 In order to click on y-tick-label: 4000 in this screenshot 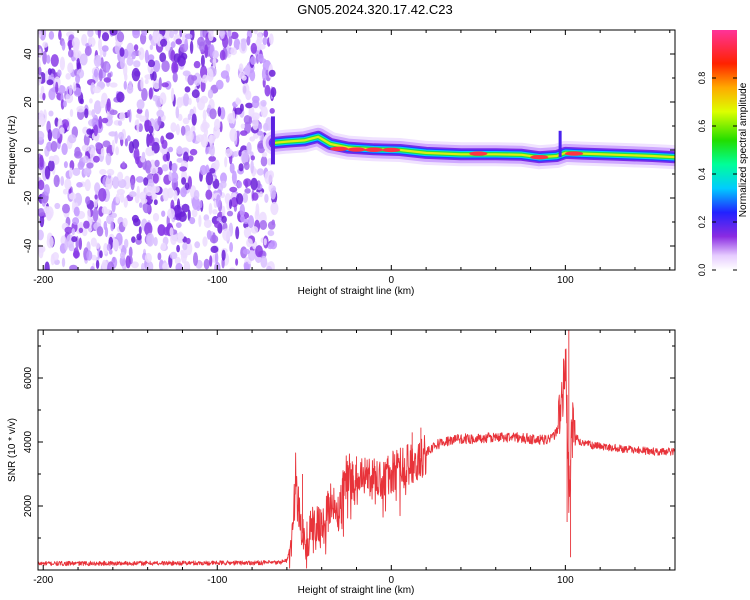, I will do `click(28, 441)`.